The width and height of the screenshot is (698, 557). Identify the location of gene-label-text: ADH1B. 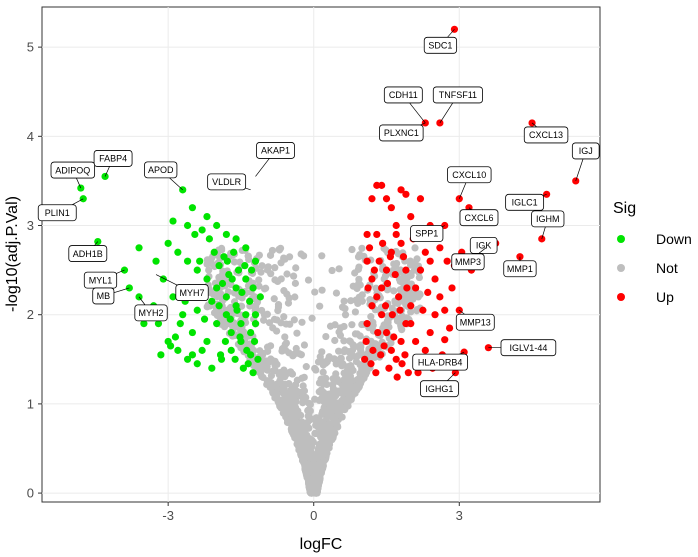
(88, 254).